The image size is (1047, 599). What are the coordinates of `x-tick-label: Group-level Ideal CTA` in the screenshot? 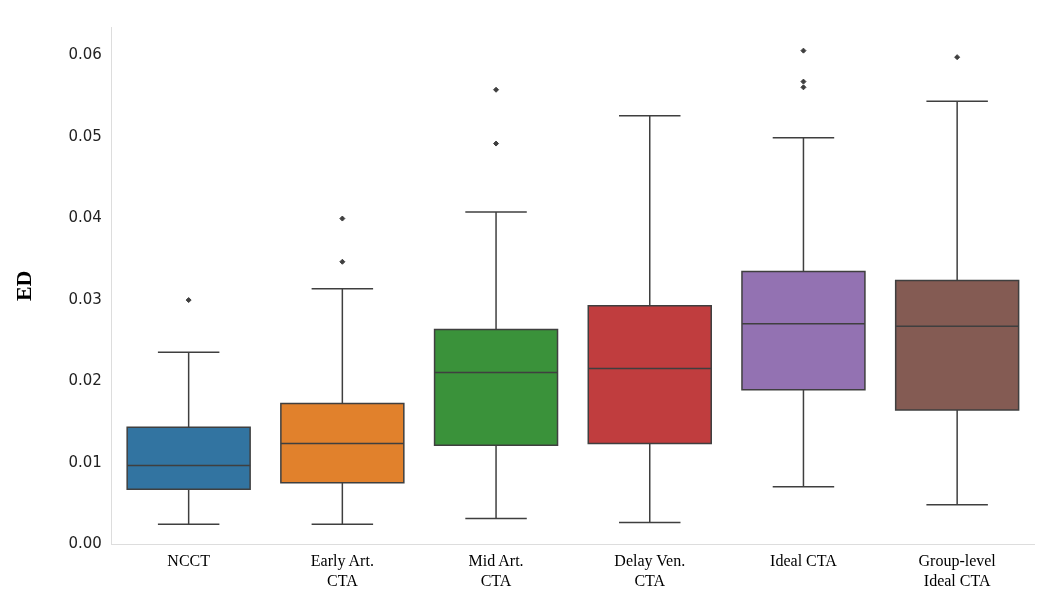 It's located at (957, 570).